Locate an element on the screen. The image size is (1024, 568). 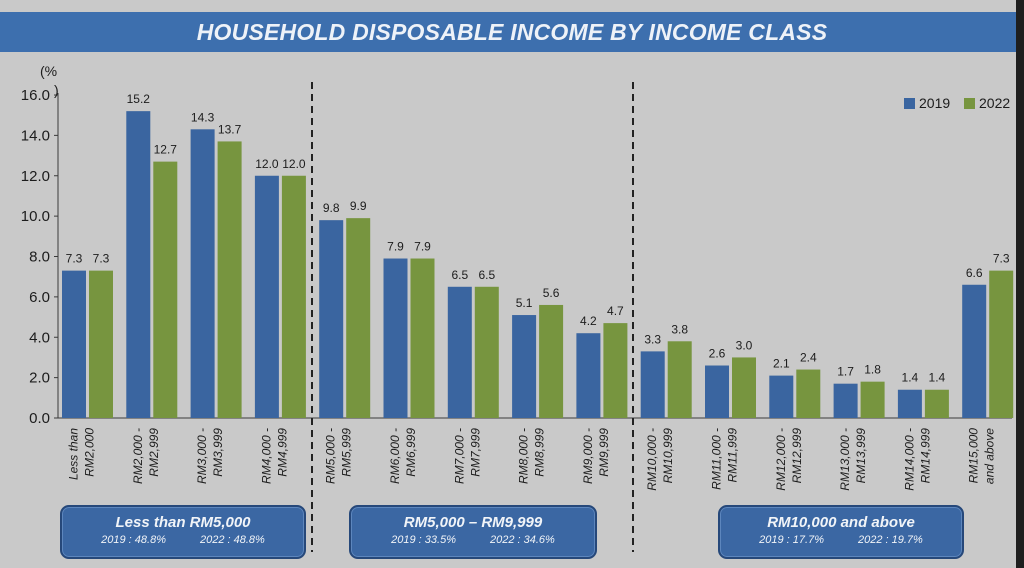
category-label: RM13,000 - is located at coordinates (845, 459).